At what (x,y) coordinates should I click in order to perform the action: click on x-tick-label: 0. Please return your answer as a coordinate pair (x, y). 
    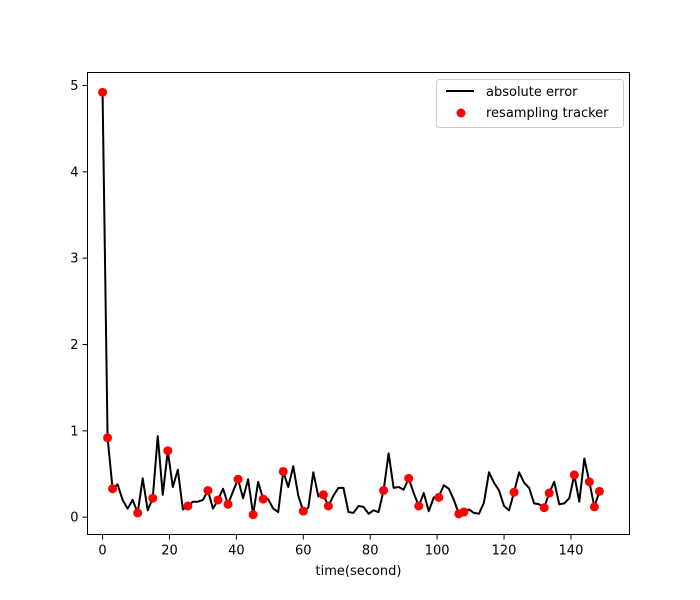
    Looking at the image, I should click on (102, 551).